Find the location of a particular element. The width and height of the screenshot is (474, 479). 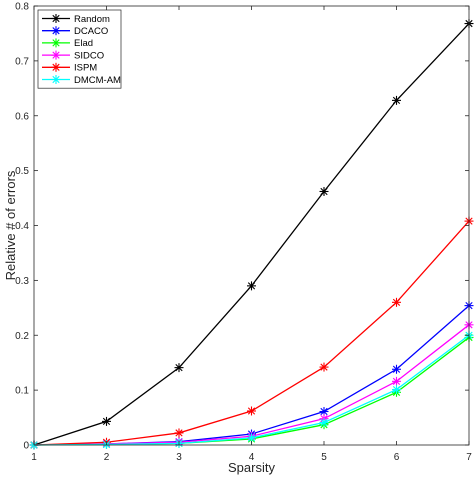

legend-label-ispm: ISPM is located at coordinates (85, 68).